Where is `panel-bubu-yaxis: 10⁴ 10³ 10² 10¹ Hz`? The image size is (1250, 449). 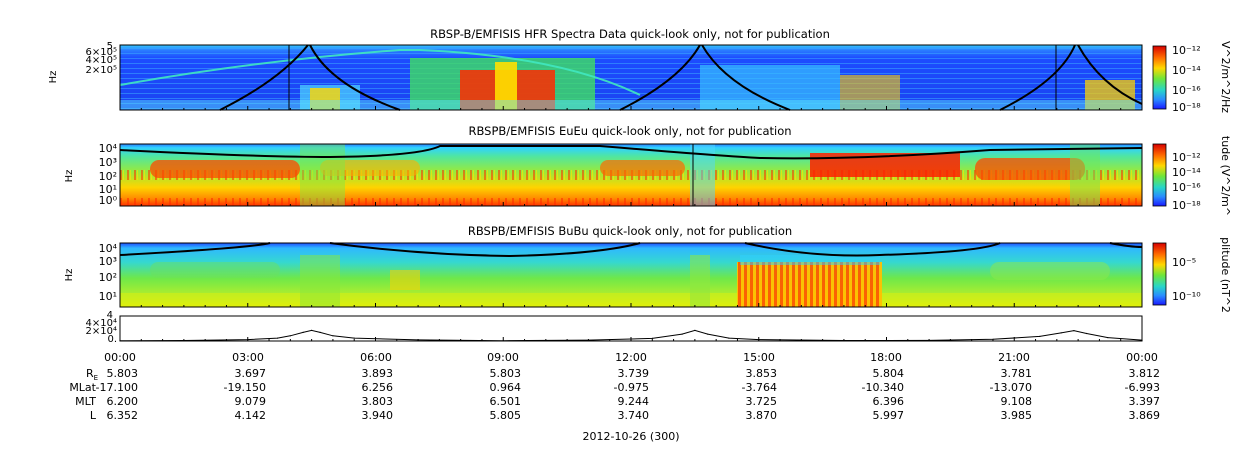
panel-bubu-yaxis: 10⁴ 10³ 10² 10¹ Hz is located at coordinates (91, 272).